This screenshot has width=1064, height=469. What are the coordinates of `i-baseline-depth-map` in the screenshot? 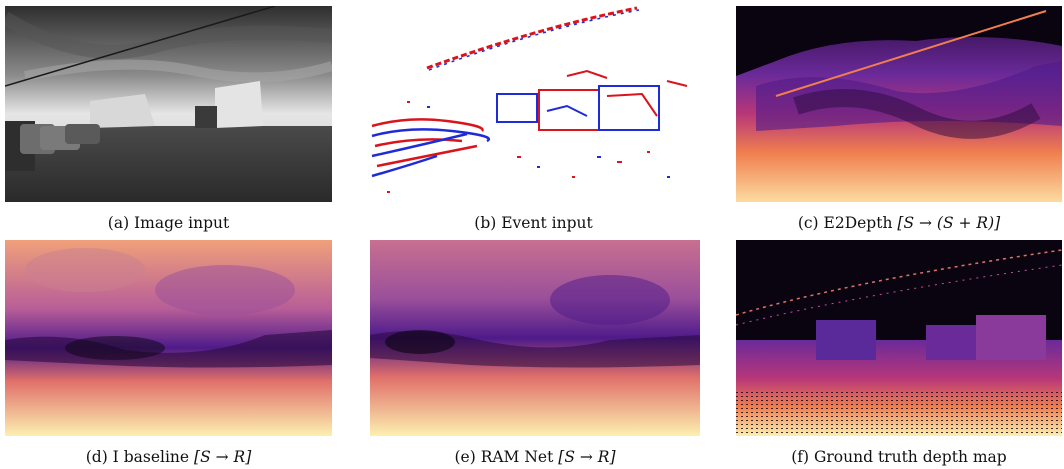 It's located at (168, 338).